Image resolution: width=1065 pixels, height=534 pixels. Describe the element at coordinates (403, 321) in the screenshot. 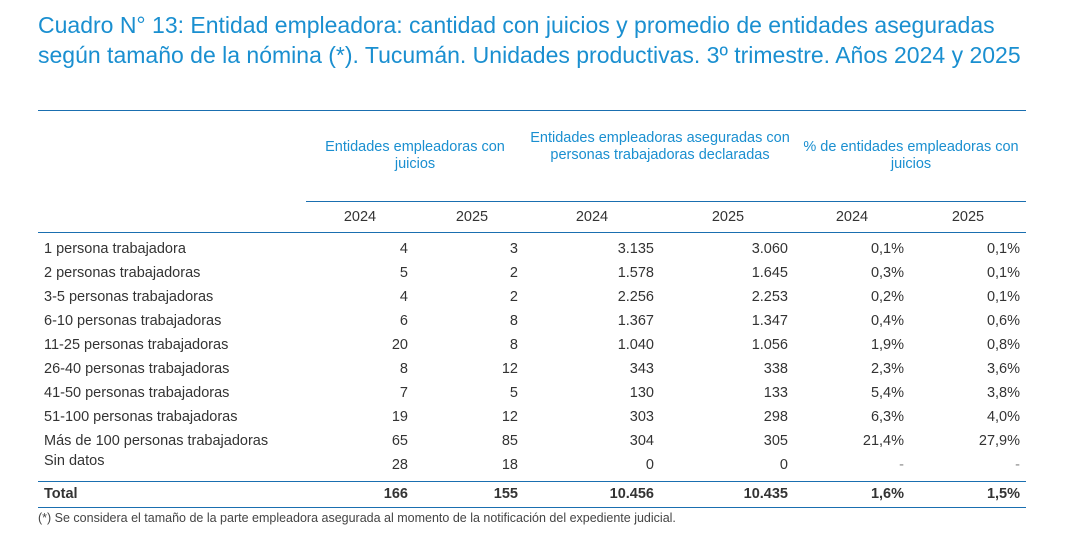

I see `cell: 6` at that location.